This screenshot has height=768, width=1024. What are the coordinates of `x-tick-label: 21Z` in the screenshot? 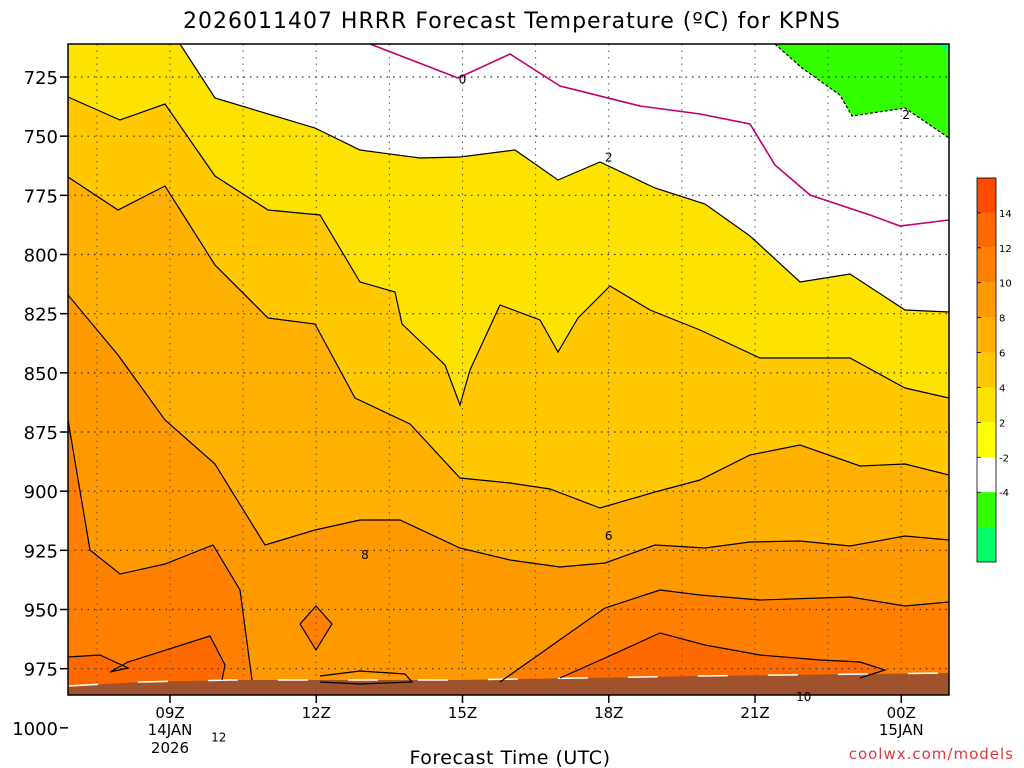 It's located at (754, 713).